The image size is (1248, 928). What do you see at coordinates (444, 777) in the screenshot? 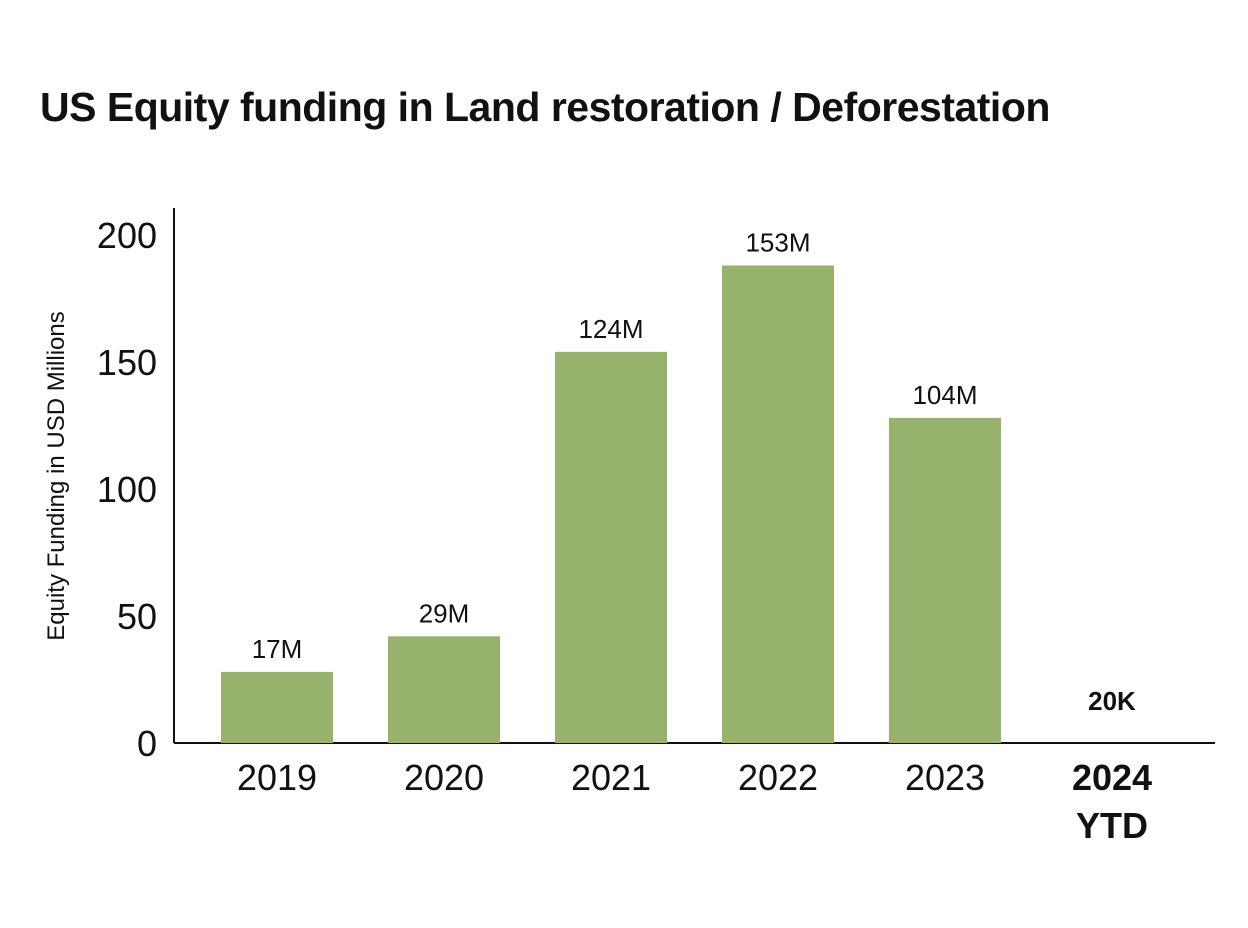
I see `x-tick-label: 2020` at bounding box center [444, 777].